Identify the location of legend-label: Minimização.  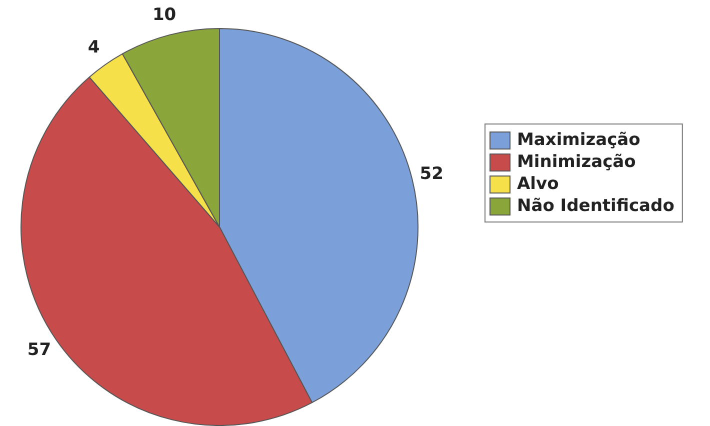
(576, 162).